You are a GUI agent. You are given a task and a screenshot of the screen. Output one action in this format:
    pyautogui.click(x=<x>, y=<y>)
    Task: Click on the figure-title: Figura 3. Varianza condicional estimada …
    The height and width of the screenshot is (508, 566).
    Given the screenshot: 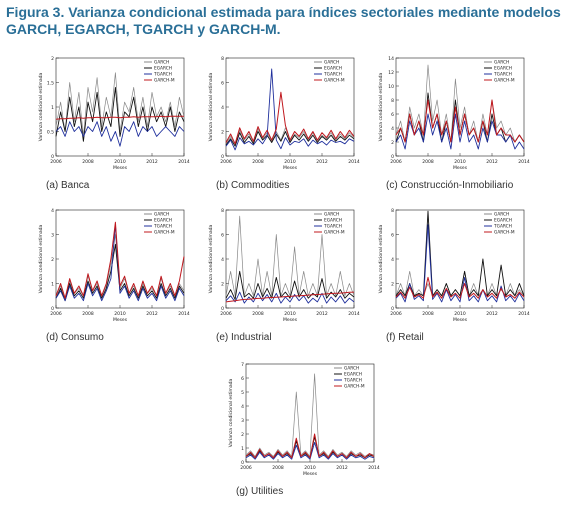 What is the action you would take?
    pyautogui.click(x=283, y=20)
    